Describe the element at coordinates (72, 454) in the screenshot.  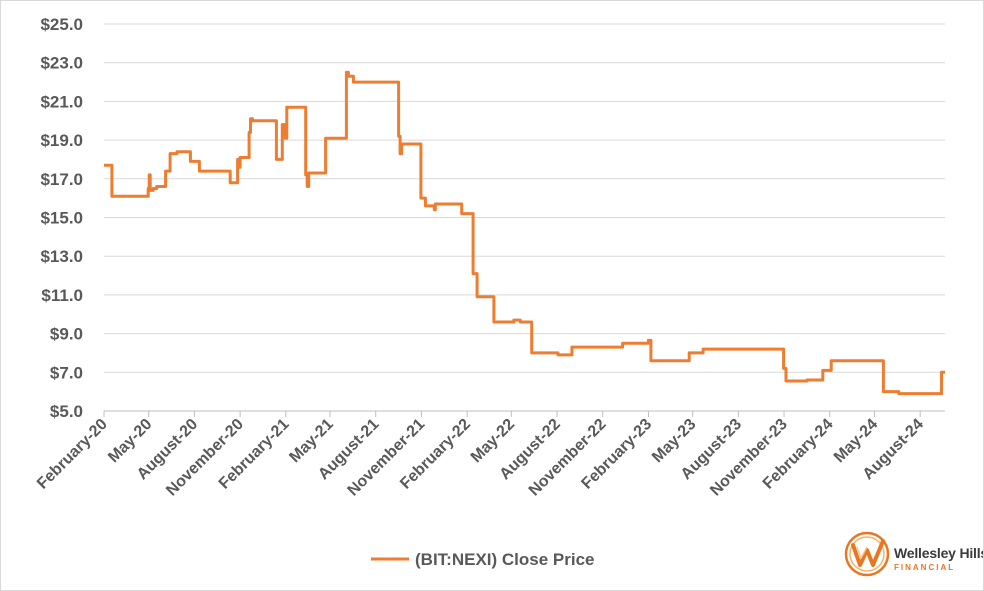
I see `x-tick-label: February-20` at that location.